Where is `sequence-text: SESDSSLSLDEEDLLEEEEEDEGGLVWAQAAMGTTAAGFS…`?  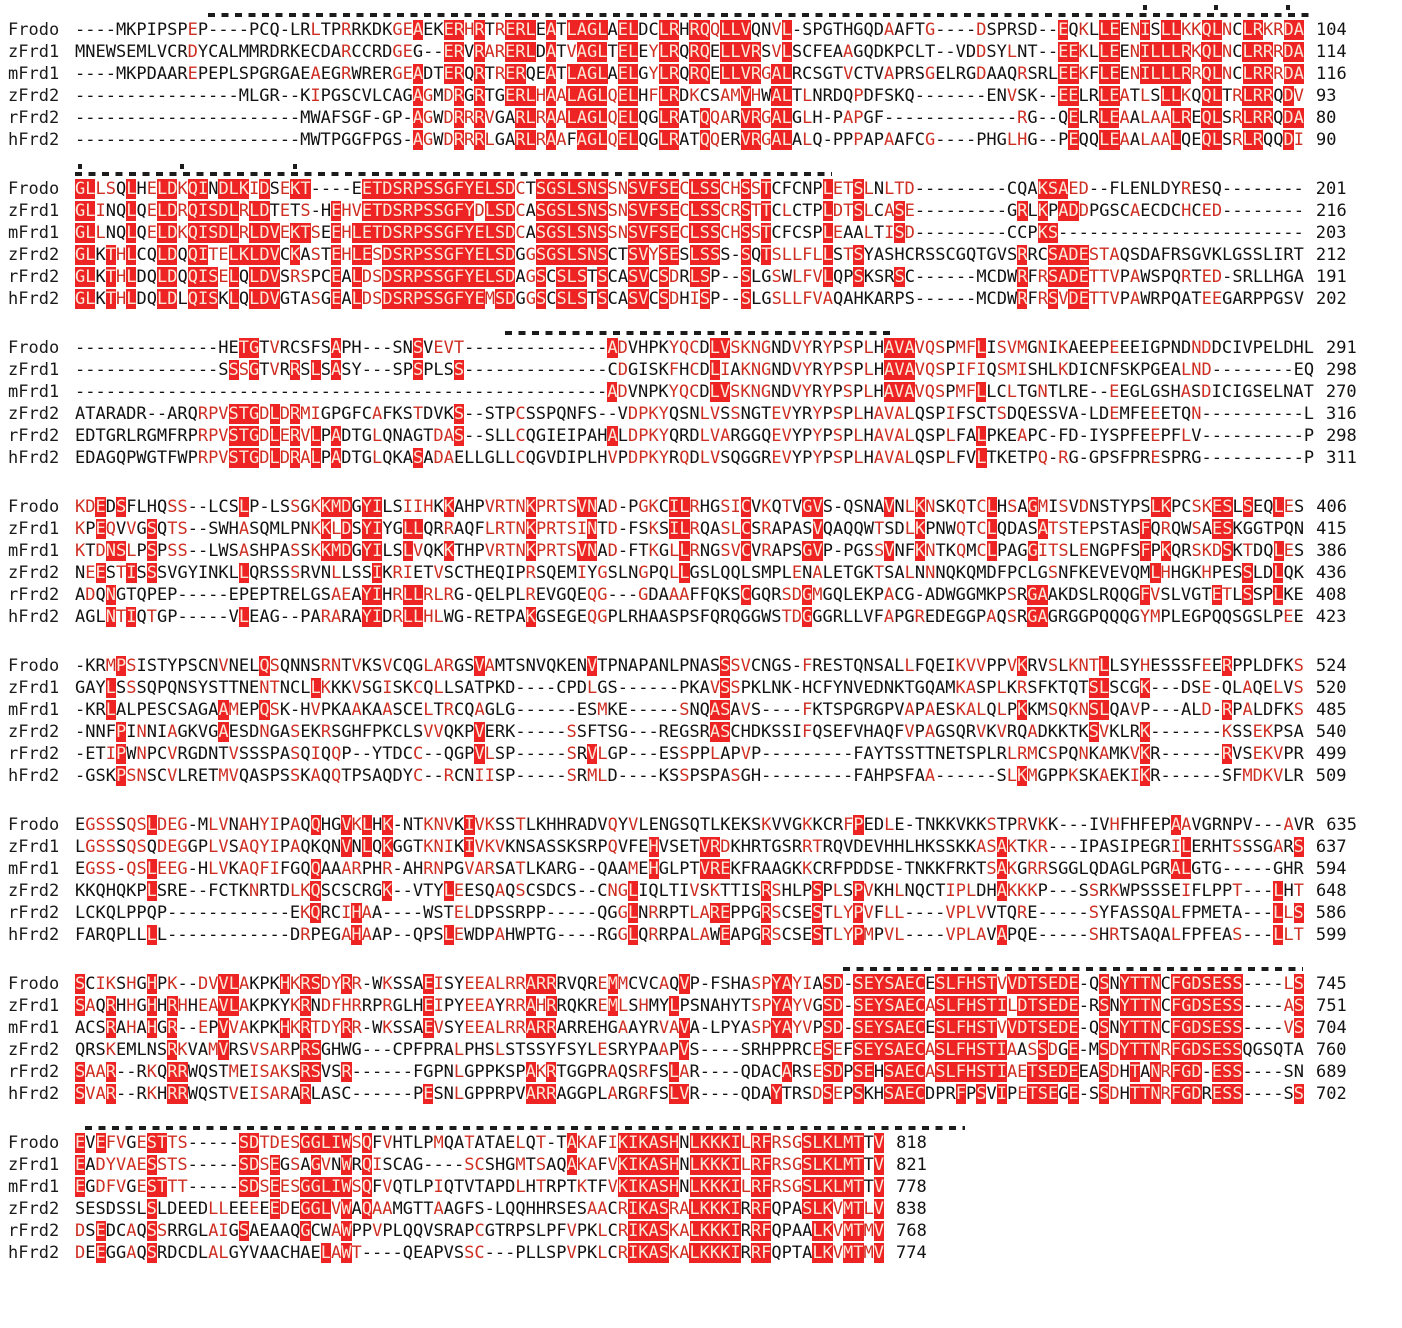
sequence-text: SESDSSLSLDEEDLLEEEEEDEGGLVWAQAAMGTTAAGFS… is located at coordinates (480, 1209).